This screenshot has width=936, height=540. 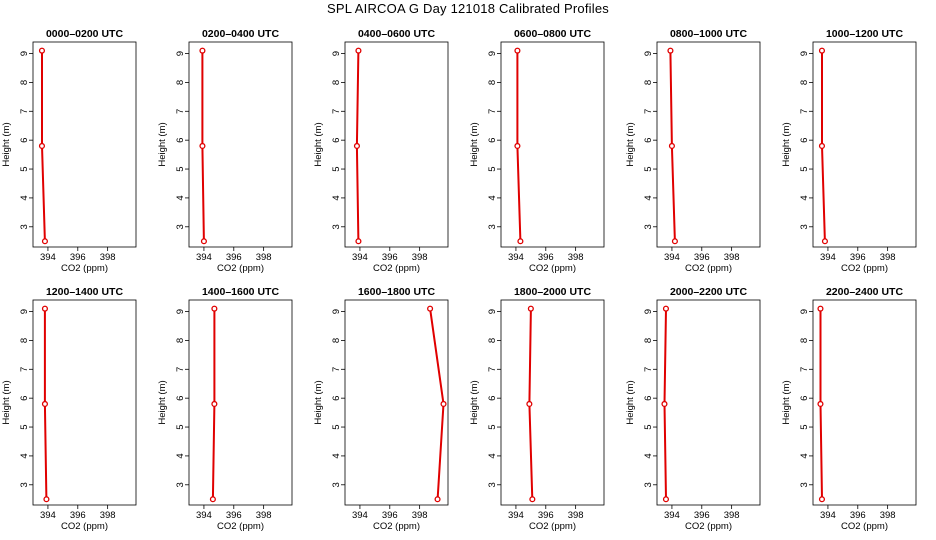 What do you see at coordinates (492, 140) in the screenshot?
I see `y-tick-label: 6` at bounding box center [492, 140].